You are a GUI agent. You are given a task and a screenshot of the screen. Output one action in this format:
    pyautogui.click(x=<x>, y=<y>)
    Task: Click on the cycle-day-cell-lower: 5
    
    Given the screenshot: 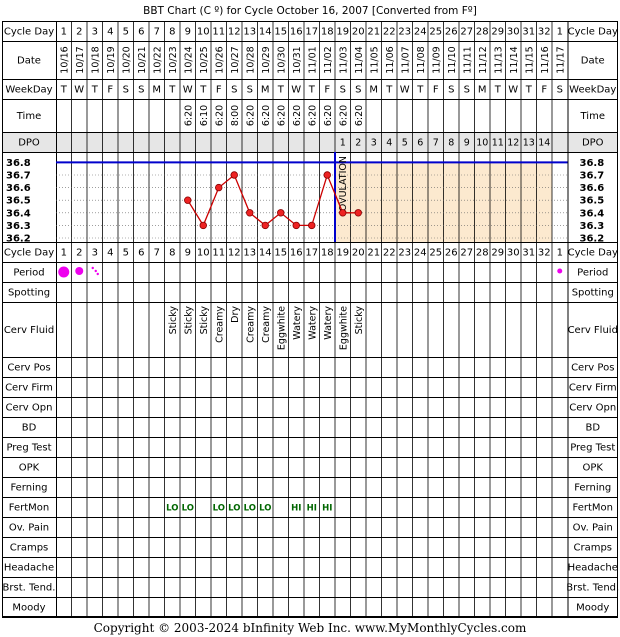 What is the action you would take?
    pyautogui.click(x=126, y=253)
    